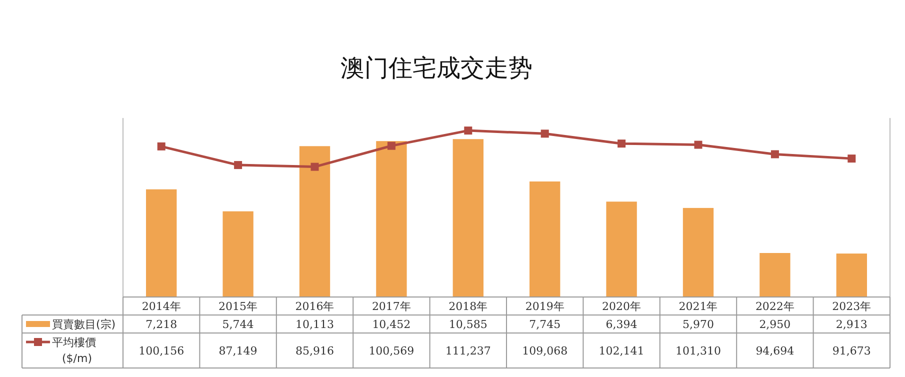 Image resolution: width=905 pixels, height=377 pixels. What do you see at coordinates (698, 324) in the screenshot?
I see `data-label: 5,970` at bounding box center [698, 324].